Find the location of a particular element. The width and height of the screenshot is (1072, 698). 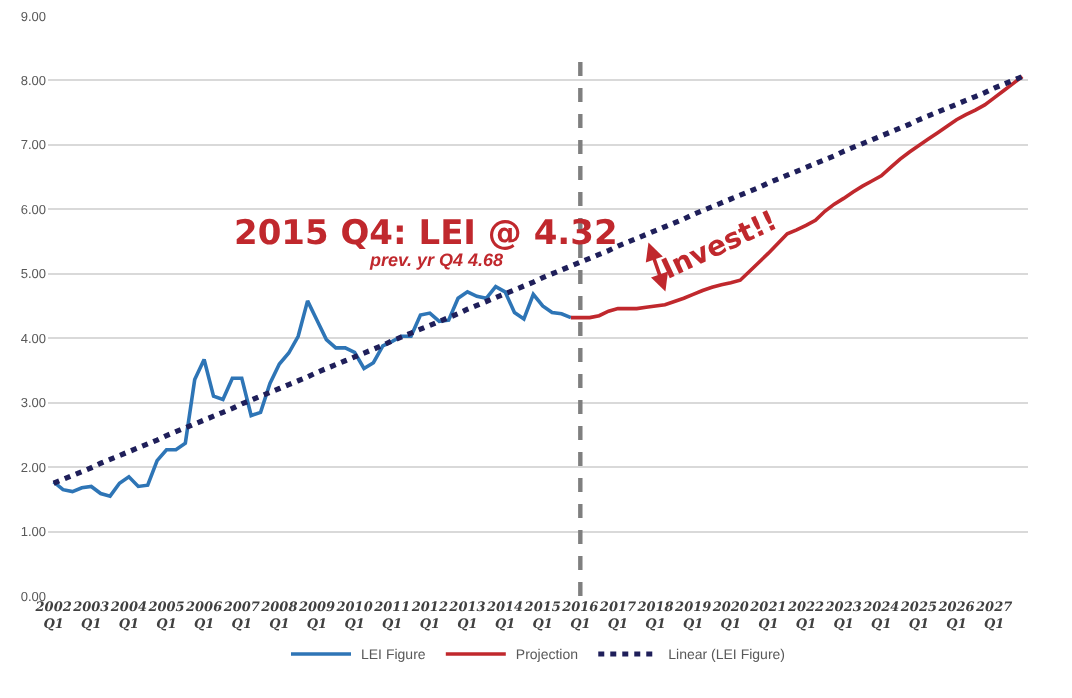

annotation: prev. yr Q4 4.68 is located at coordinates (436, 260).